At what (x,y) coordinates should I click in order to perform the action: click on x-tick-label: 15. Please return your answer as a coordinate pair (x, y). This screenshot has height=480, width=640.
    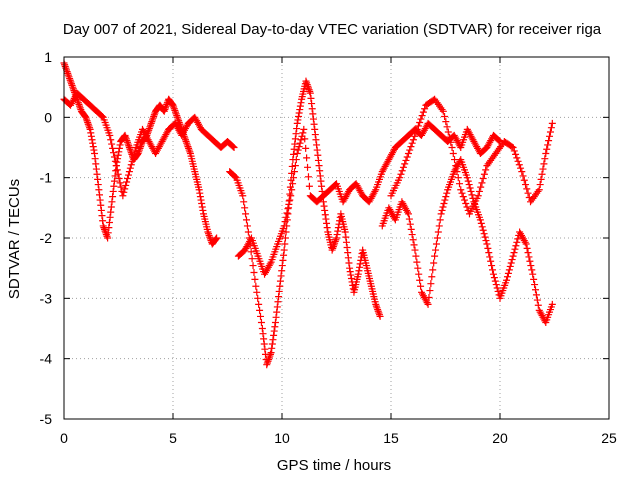
    Looking at the image, I should click on (391, 438).